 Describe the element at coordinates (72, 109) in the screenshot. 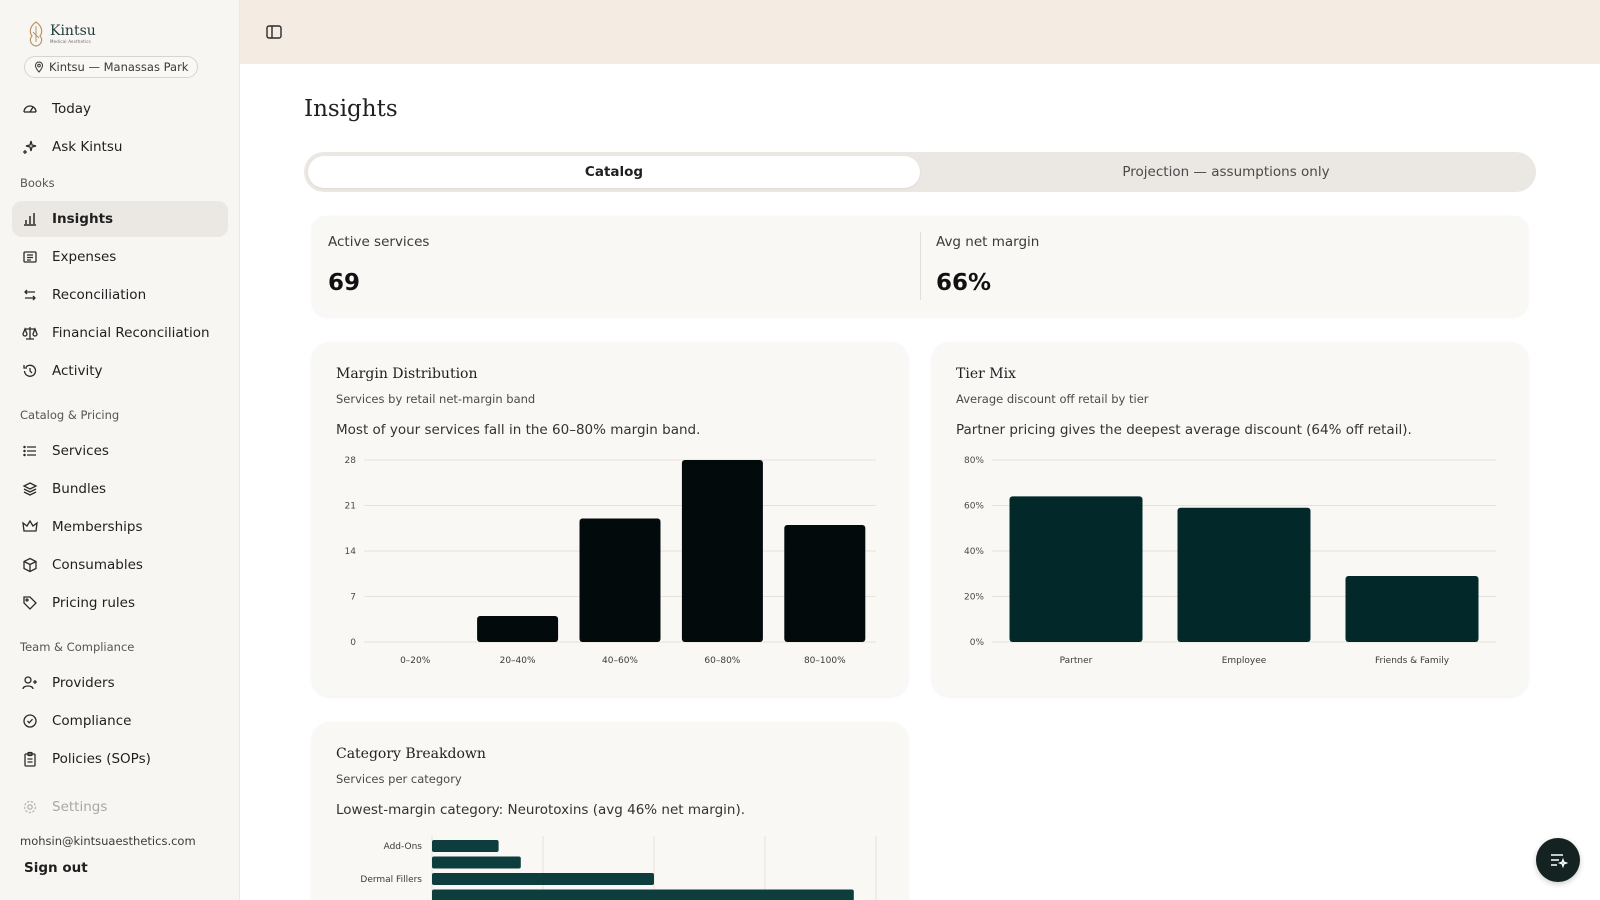

I see `sidebar-item-label: Today` at that location.